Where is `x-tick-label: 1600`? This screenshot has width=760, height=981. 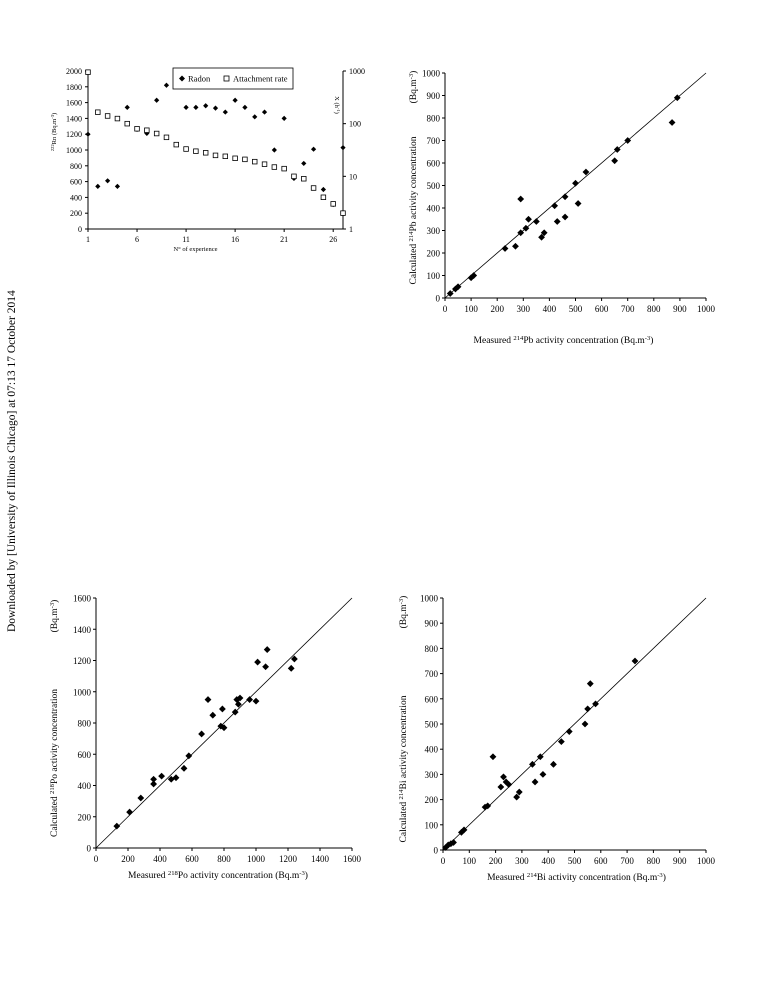 x-tick-label: 1600 is located at coordinates (352, 859).